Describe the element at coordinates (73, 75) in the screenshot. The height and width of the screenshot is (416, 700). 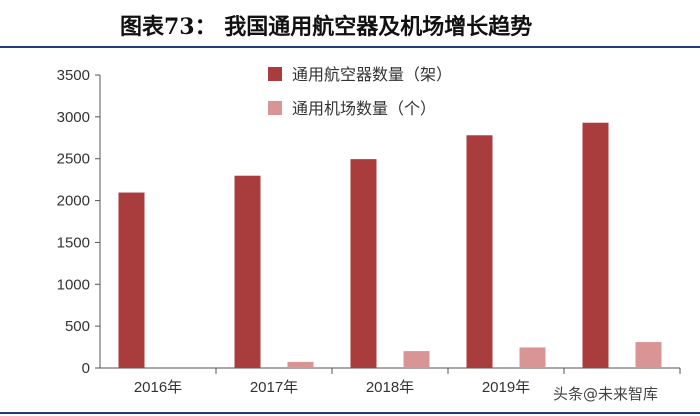
I see `y-tick-label: 3500` at that location.